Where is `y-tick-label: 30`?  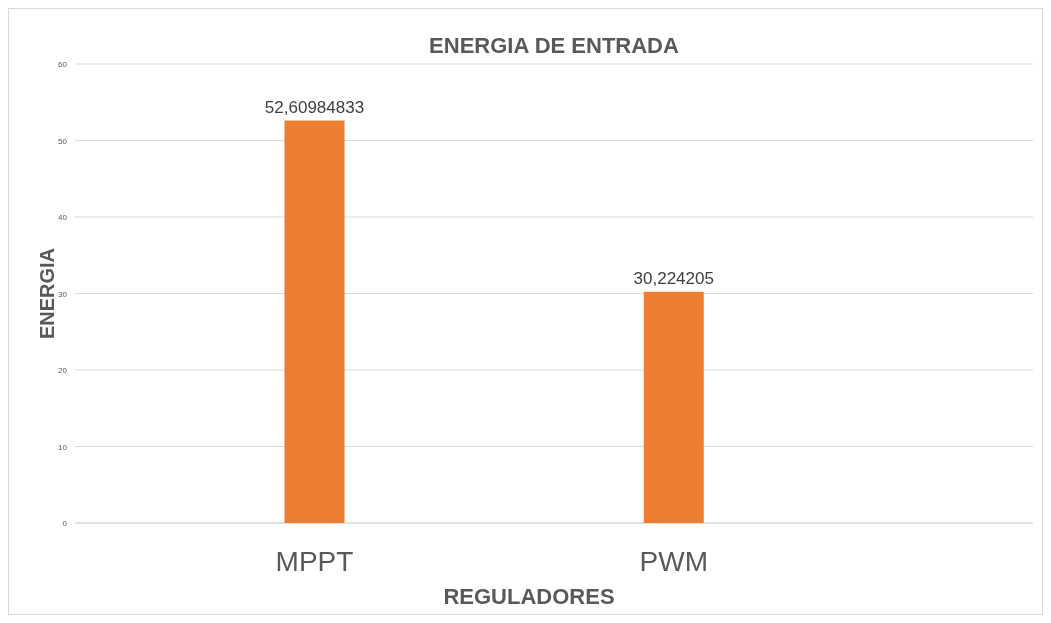 y-tick-label: 30 is located at coordinates (63, 294).